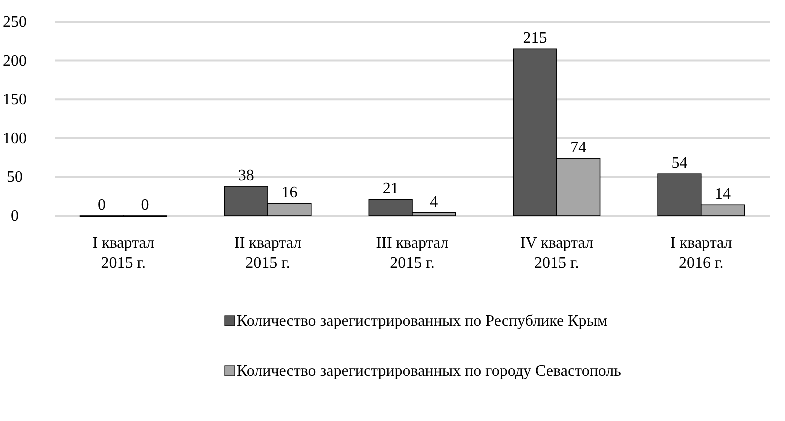 This screenshot has height=421, width=785. What do you see at coordinates (434, 202) in the screenshot?
I see `data-label: 4` at bounding box center [434, 202].